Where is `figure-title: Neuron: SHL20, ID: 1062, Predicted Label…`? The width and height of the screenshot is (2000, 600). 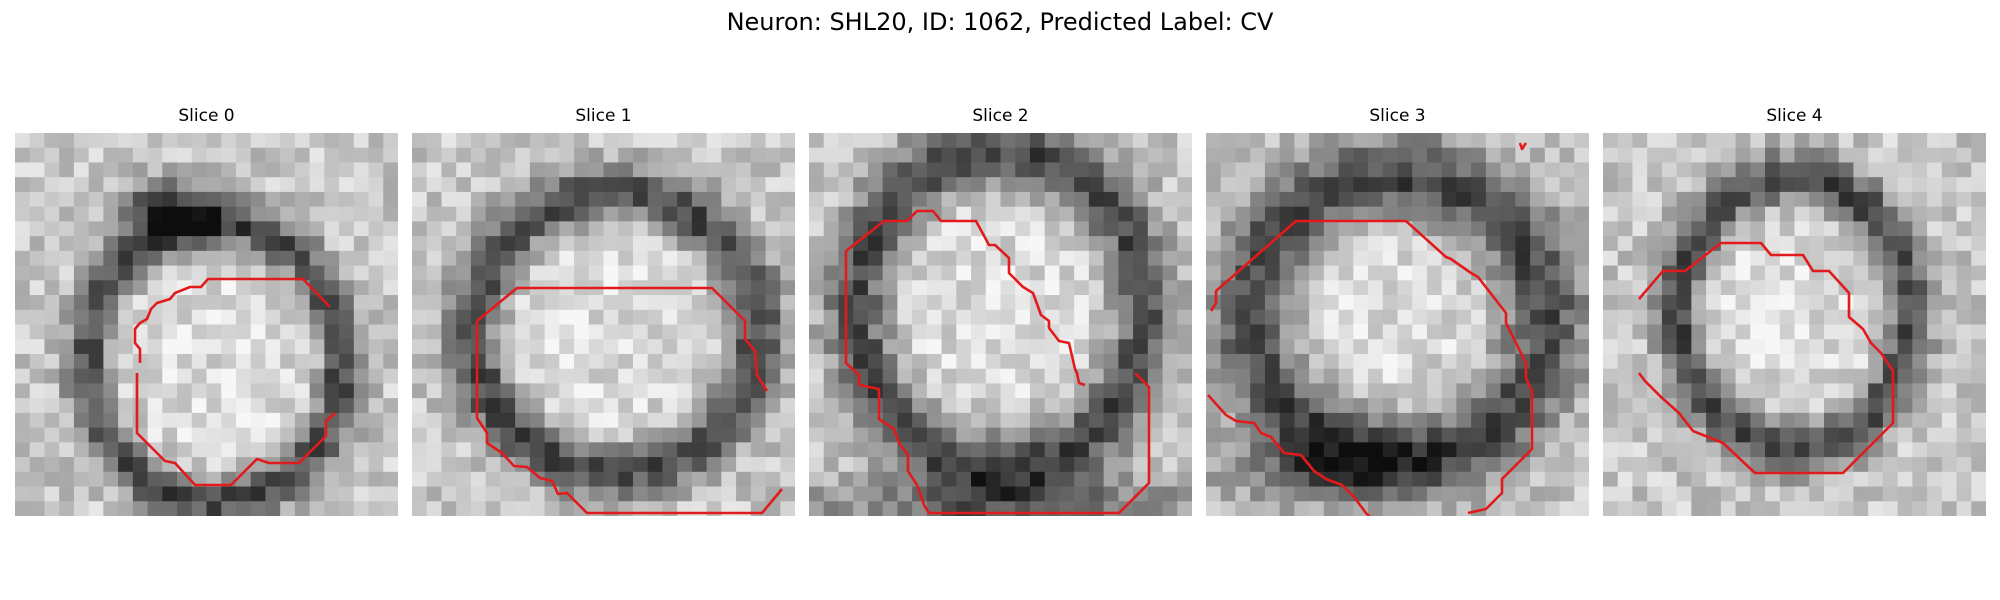 figure-title: Neuron: SHL20, ID: 1062, Predicted Label… is located at coordinates (1000, 22).